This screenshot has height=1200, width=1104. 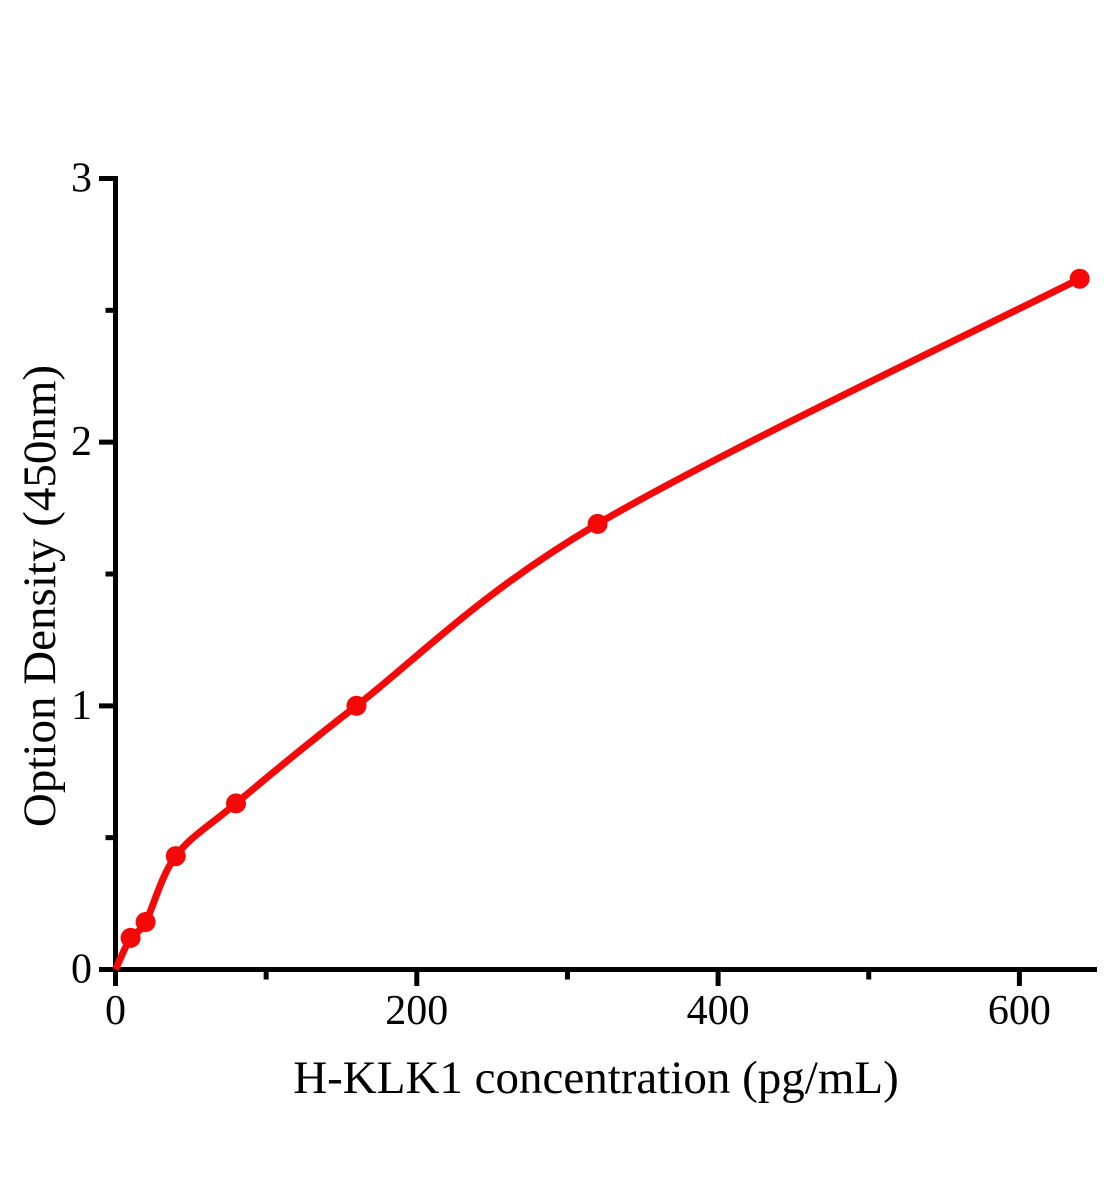 I want to click on x-tick-label: 600, so click(x=1019, y=1011).